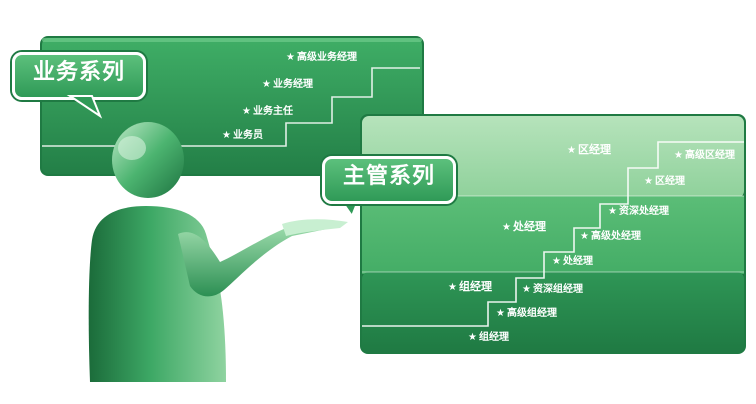 Image resolution: width=756 pixels, height=404 pixels. I want to click on business-level-4: ★ 高级业务经理, so click(321, 57).